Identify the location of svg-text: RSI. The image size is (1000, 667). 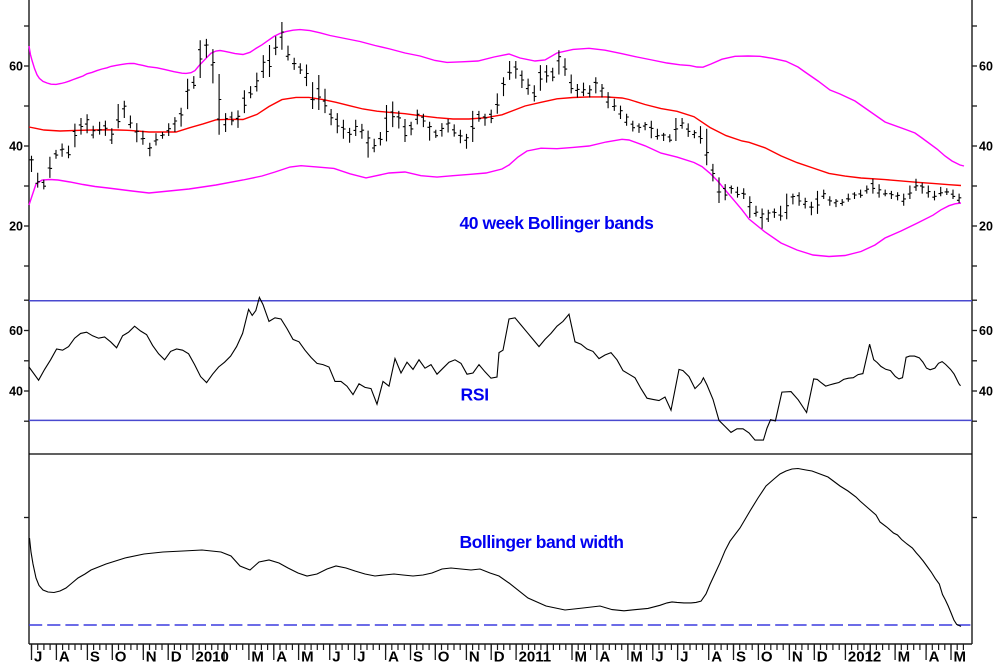
(475, 395).